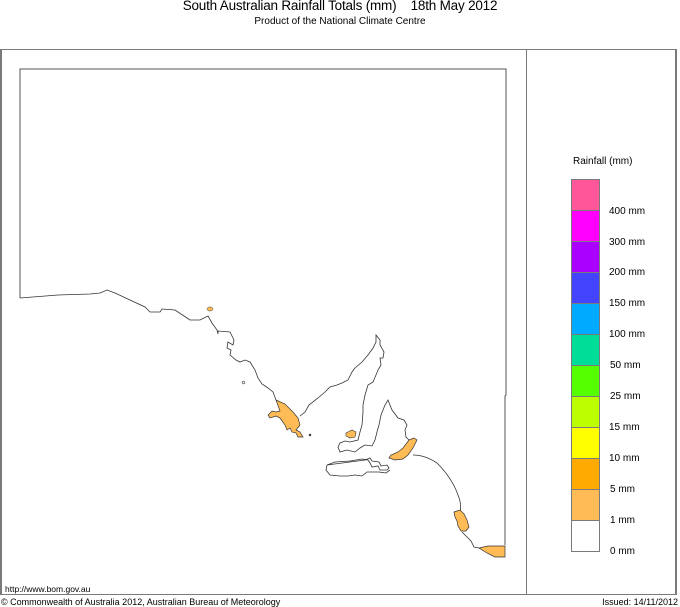  What do you see at coordinates (285, 418) in the screenshot?
I see `rain-area-eyre-peninsula` at bounding box center [285, 418].